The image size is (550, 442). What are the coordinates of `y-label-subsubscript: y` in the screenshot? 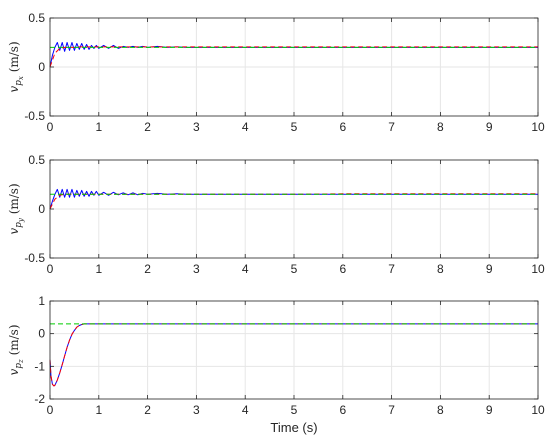 It's located at (21, 220).